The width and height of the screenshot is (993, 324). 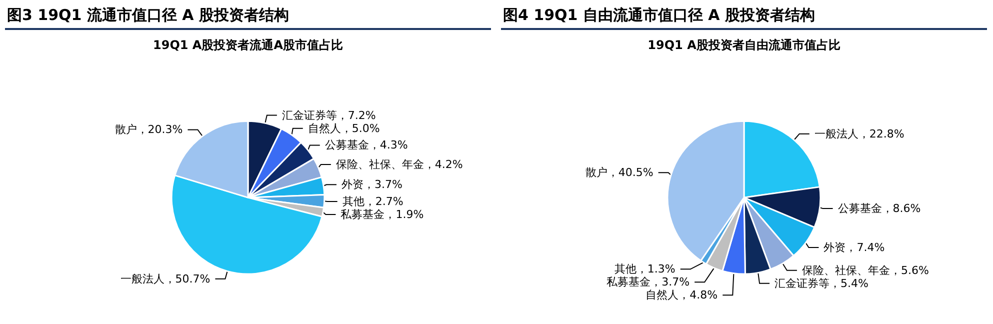 I want to click on slice-label: 自然人，4.8%, so click(x=682, y=295).